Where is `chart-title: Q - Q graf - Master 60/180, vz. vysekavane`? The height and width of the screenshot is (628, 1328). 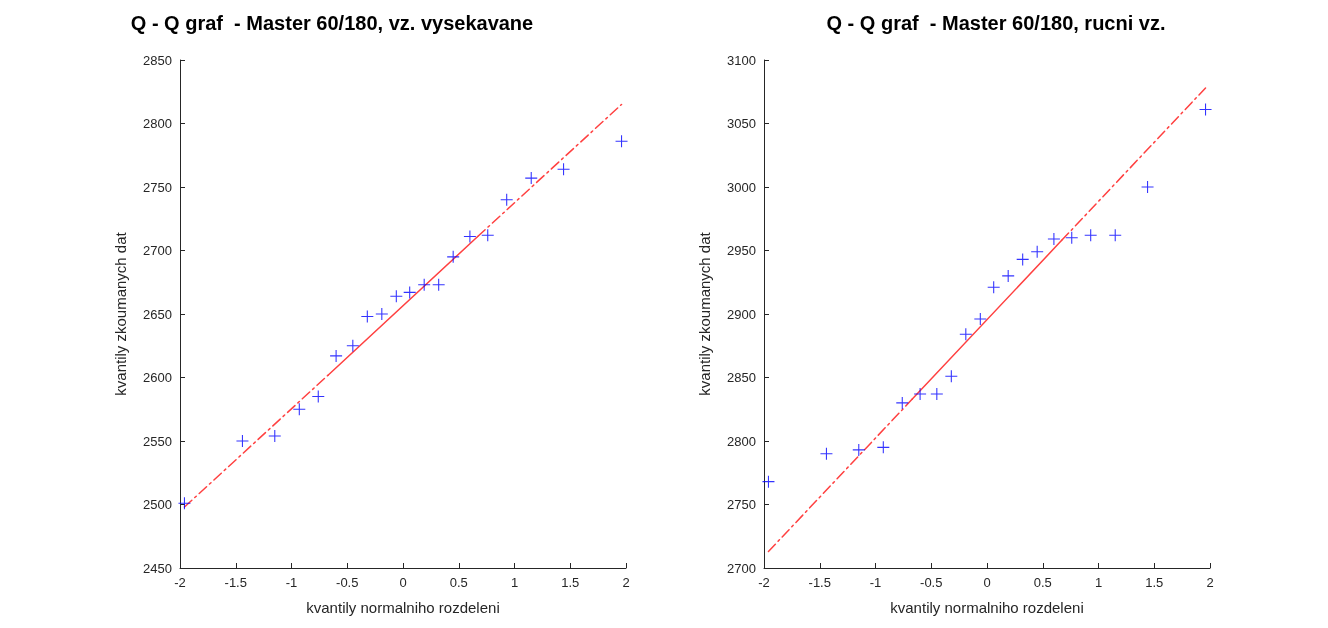 chart-title: Q - Q graf - Master 60/180, vz. vysekavane is located at coordinates (332, 23).